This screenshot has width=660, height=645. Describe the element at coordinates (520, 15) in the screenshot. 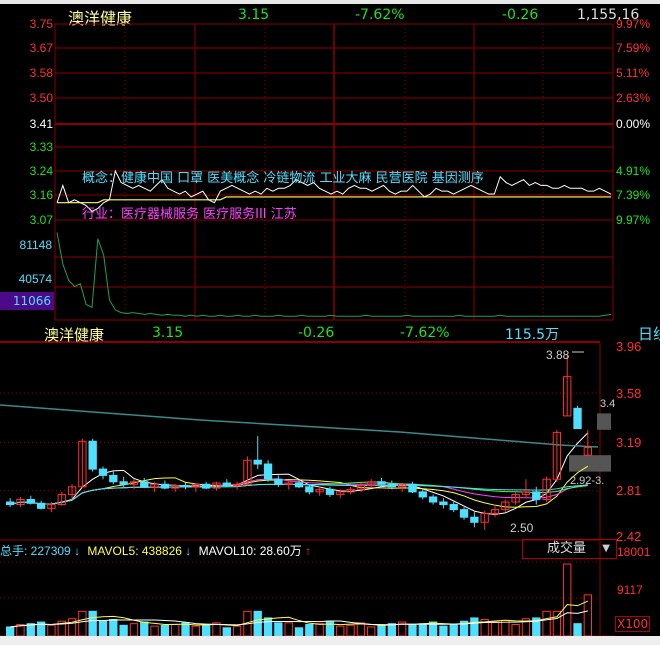

I see `change-value: -0.26` at that location.